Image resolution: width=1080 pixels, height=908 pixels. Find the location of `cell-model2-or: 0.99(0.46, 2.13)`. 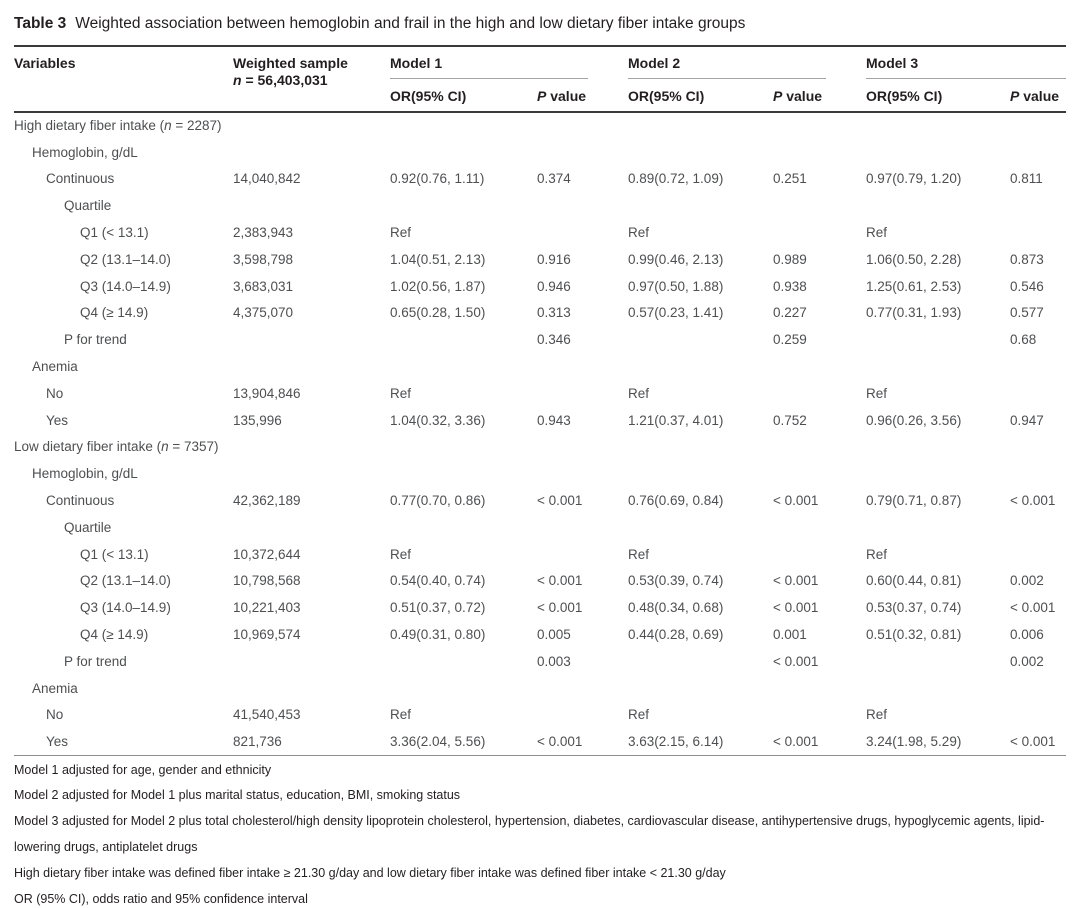

cell-model2-or: 0.99(0.46, 2.13) is located at coordinates (676, 259).